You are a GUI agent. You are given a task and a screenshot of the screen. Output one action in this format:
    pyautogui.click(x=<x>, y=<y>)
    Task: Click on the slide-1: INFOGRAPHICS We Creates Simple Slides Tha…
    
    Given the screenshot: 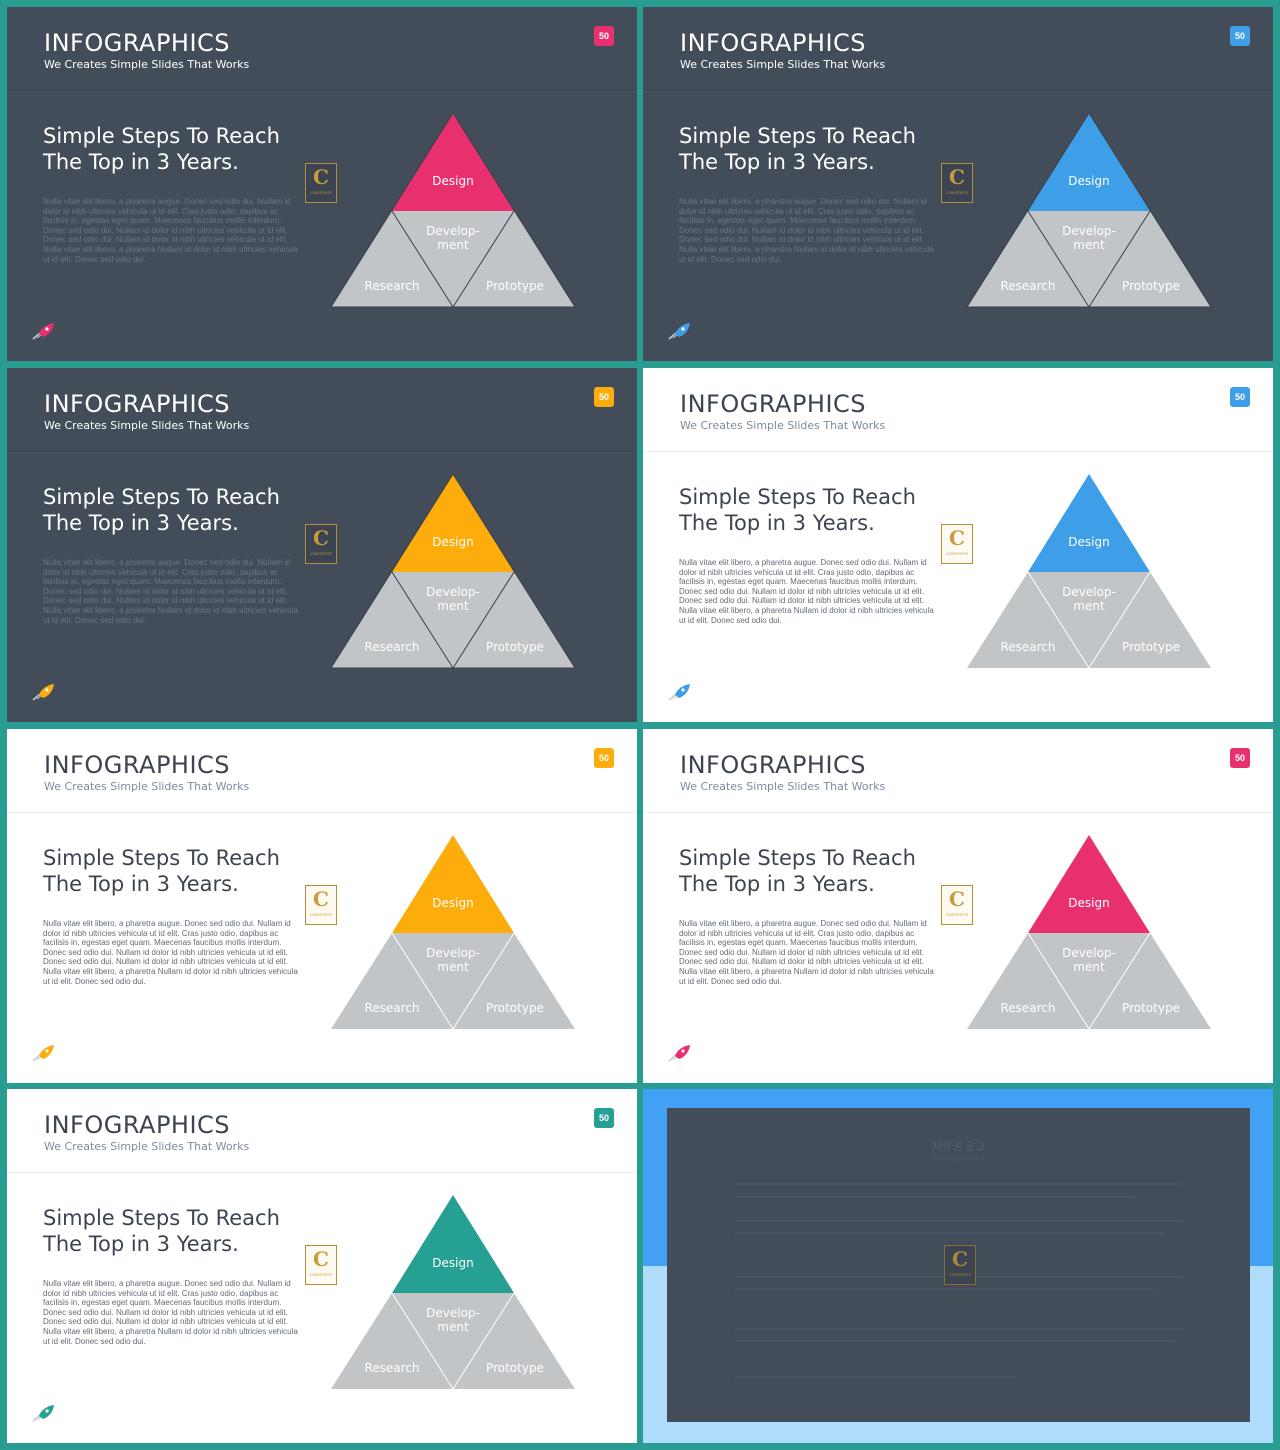 What is the action you would take?
    pyautogui.click(x=322, y=184)
    